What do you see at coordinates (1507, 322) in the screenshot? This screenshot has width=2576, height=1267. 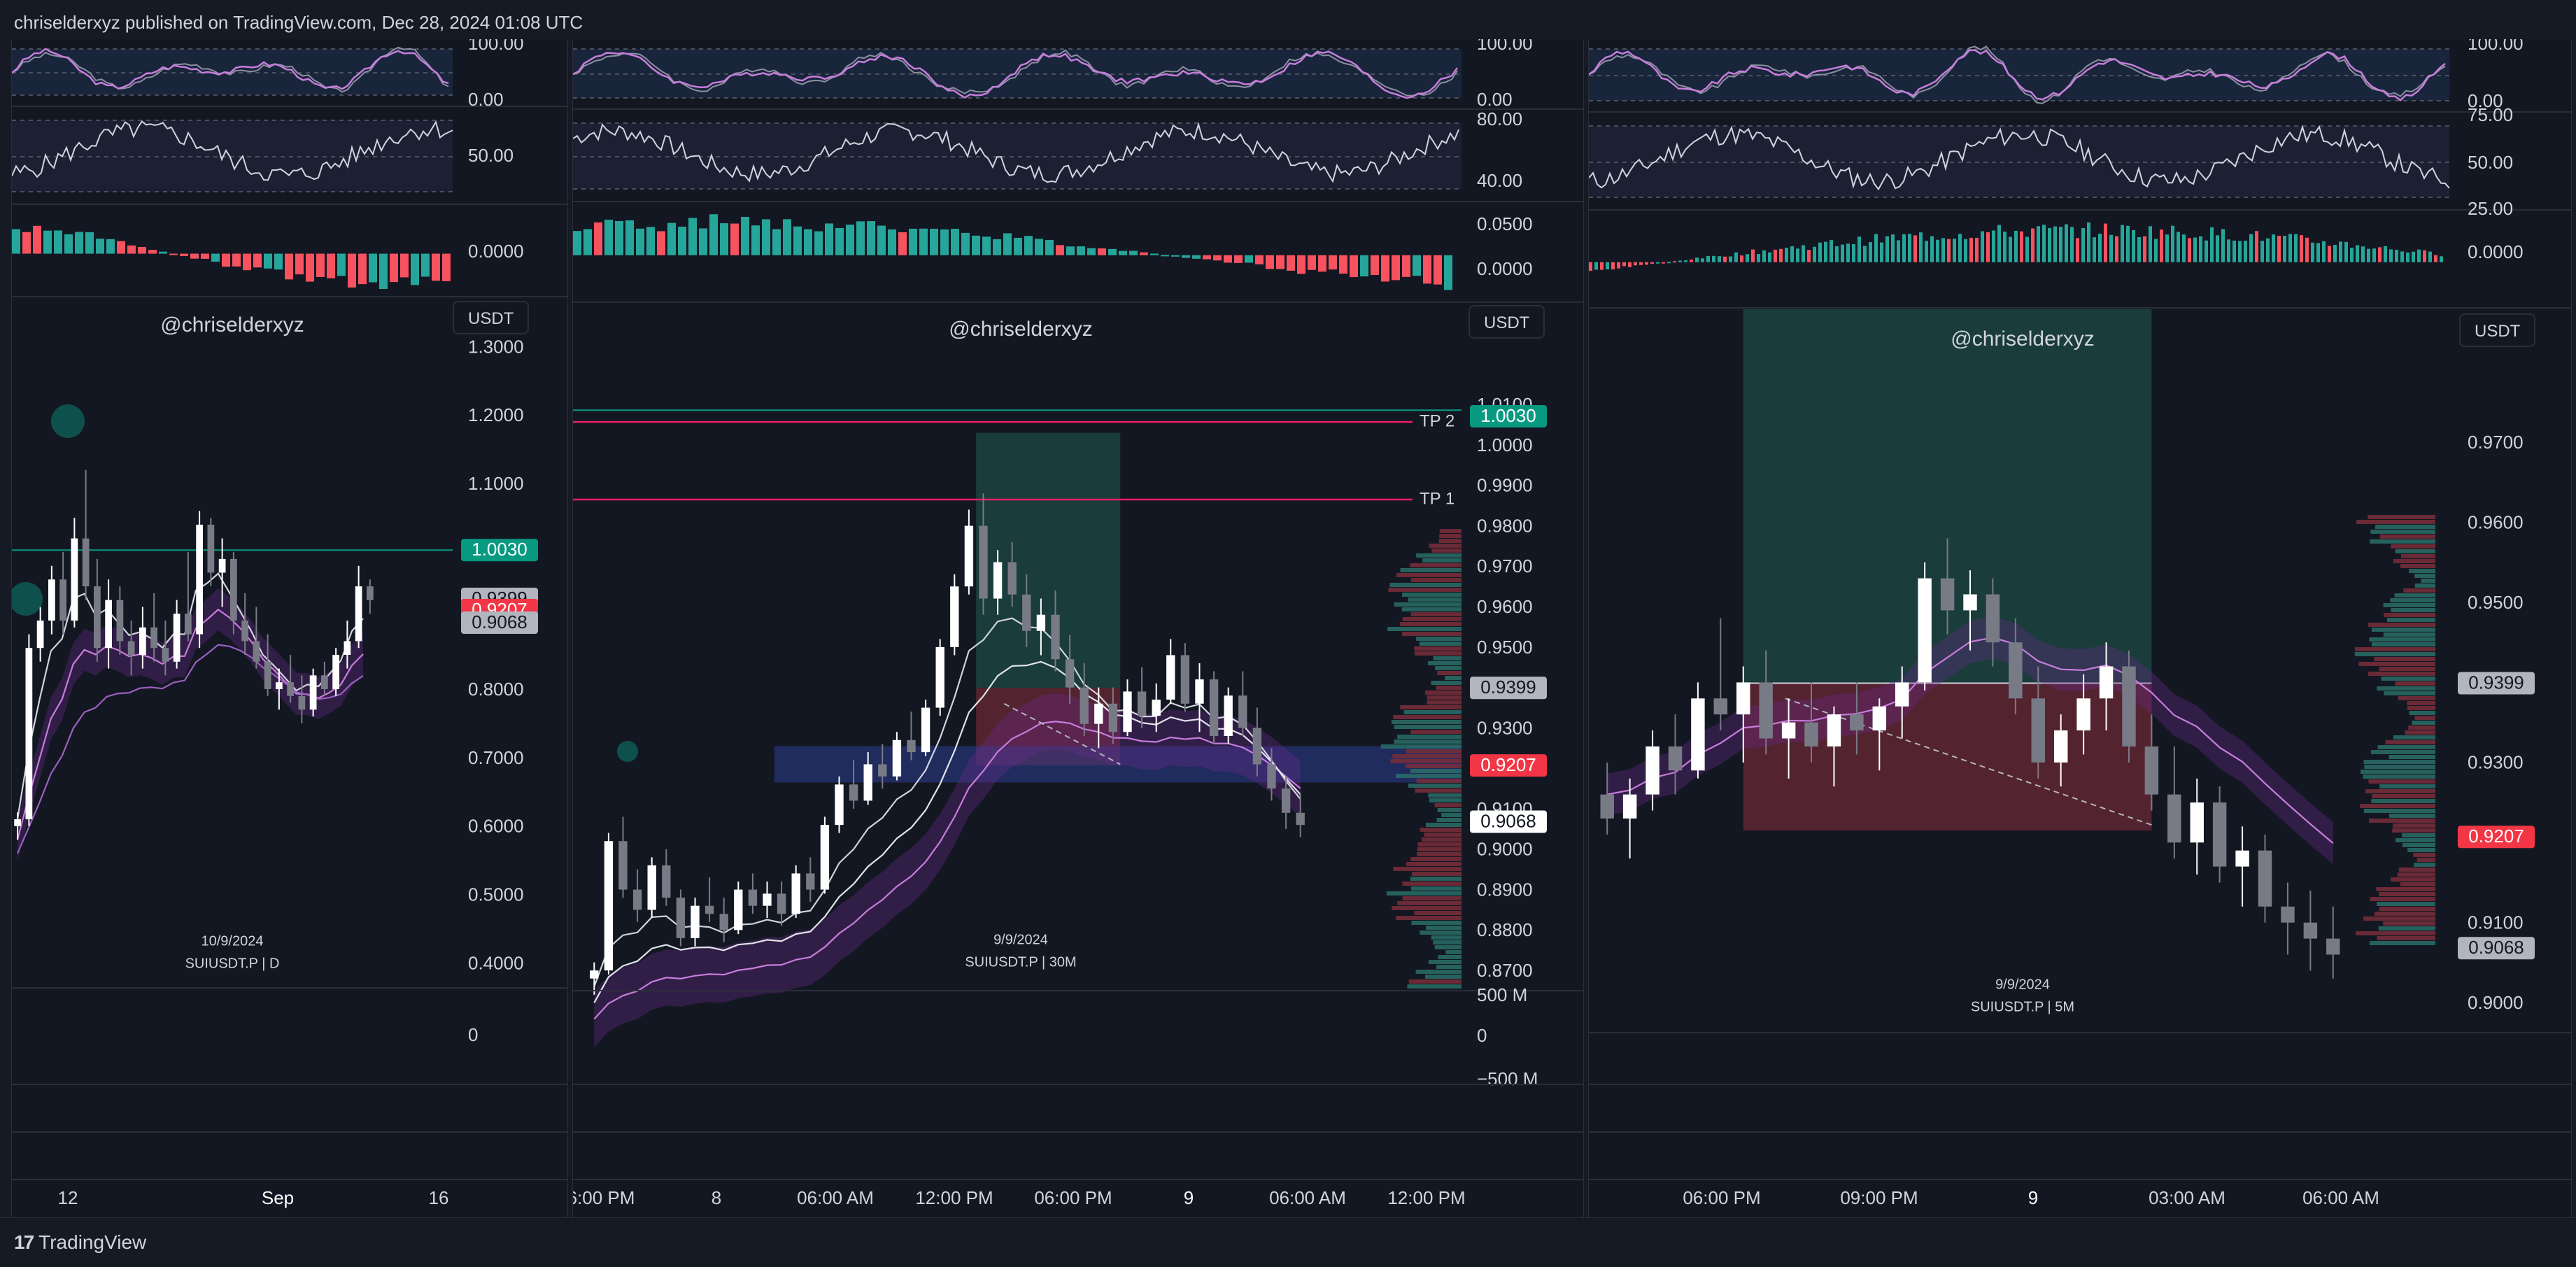 I see `currency-selector-30m: USDT` at bounding box center [1507, 322].